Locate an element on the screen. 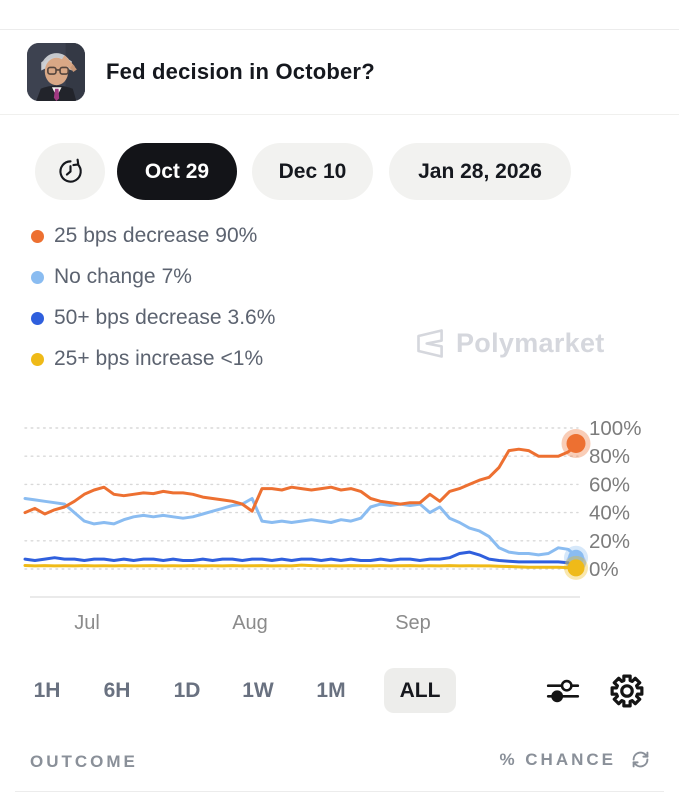 Image resolution: width=679 pixels, height=800 pixels. legend-item-50bps-decrease: 50+ bps decrease 3.6% is located at coordinates (153, 318).